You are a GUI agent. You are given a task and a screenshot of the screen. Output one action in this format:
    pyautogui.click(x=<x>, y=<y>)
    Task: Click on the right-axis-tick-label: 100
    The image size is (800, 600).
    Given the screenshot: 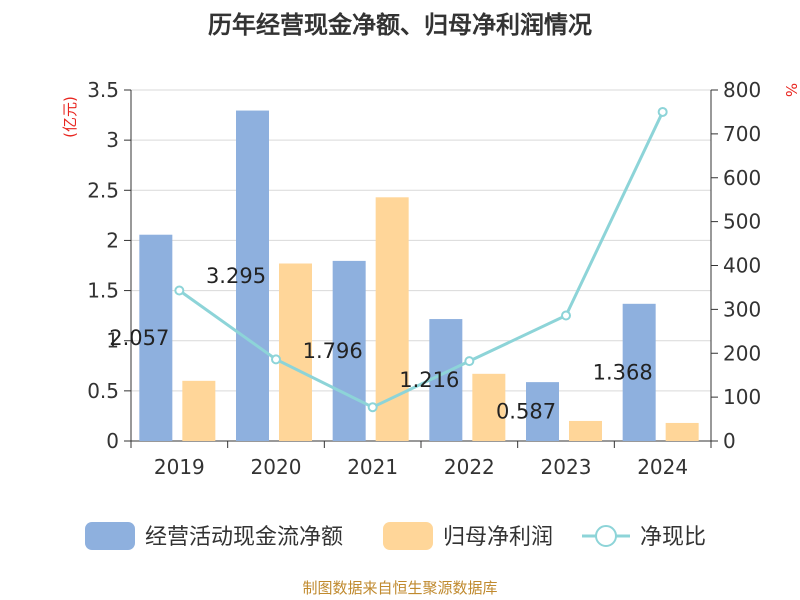 What is the action you would take?
    pyautogui.click(x=742, y=397)
    